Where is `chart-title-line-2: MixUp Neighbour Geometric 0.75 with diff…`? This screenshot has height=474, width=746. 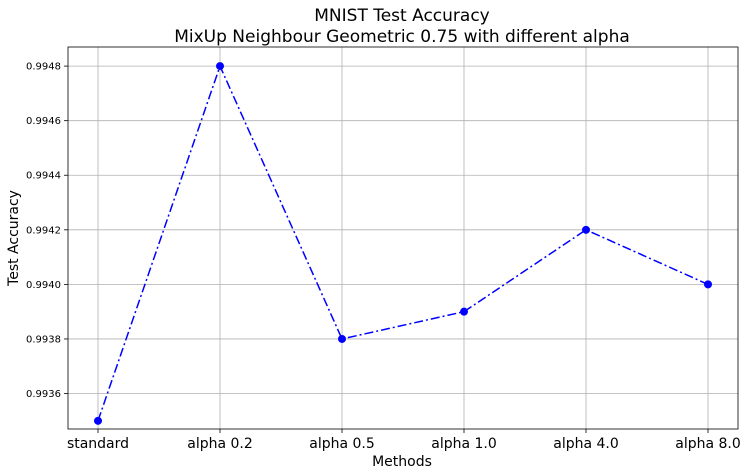 chart-title-line-2: MixUp Neighbour Geometric 0.75 with diff… is located at coordinates (402, 37).